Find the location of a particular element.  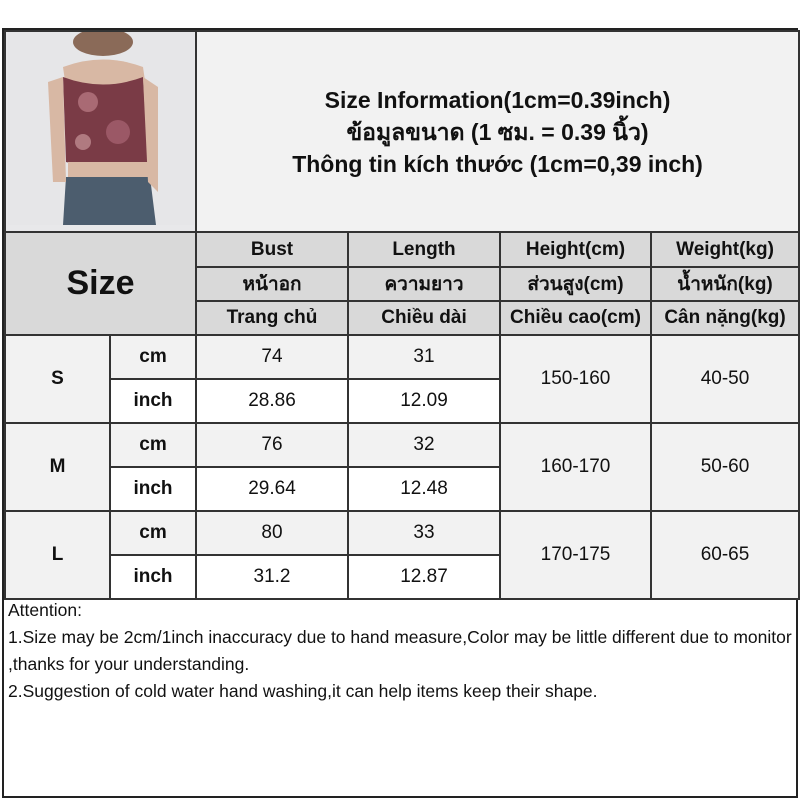

size-label: S is located at coordinates (57, 379).